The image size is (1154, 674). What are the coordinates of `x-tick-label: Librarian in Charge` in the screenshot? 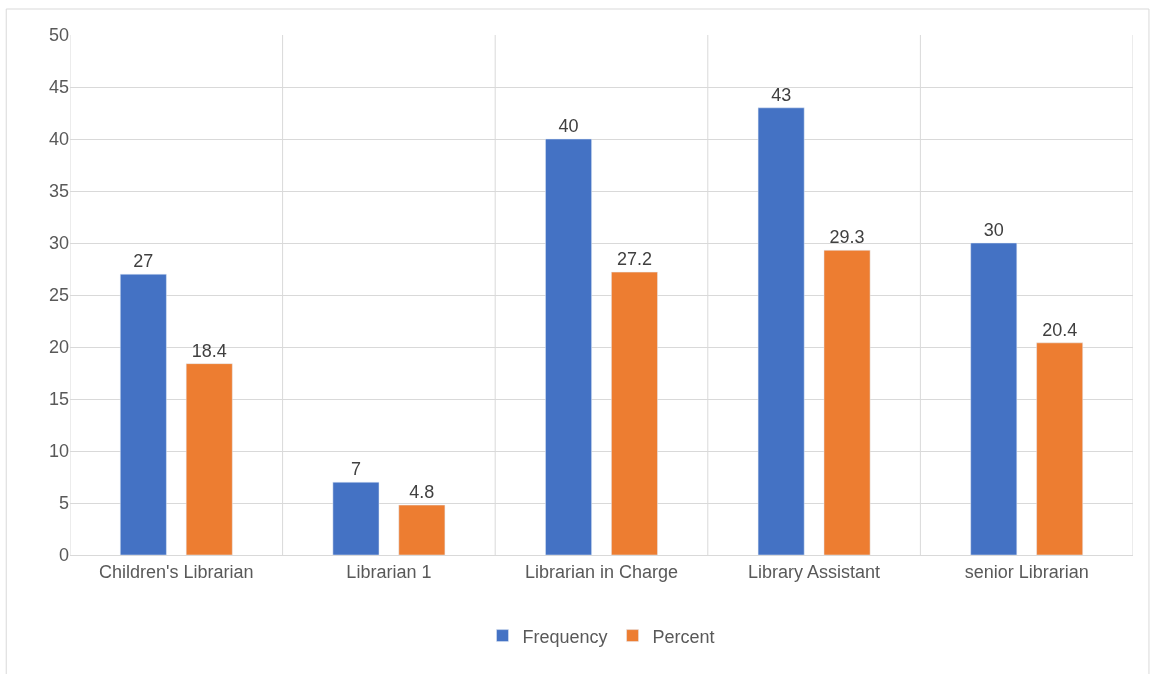 It's located at (601, 571).